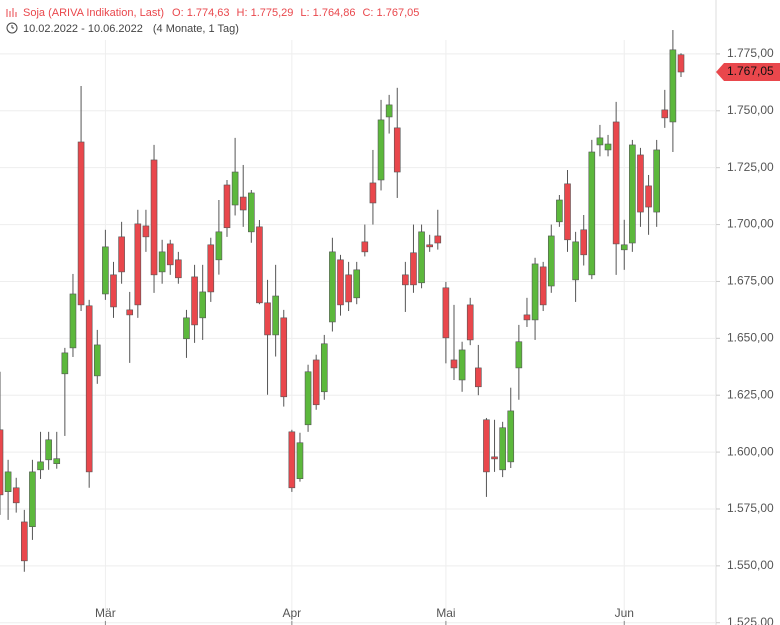 The image size is (780, 625). Describe the element at coordinates (196, 29) in the screenshot. I see `period: (4 Monate, 1 Tag)` at that location.